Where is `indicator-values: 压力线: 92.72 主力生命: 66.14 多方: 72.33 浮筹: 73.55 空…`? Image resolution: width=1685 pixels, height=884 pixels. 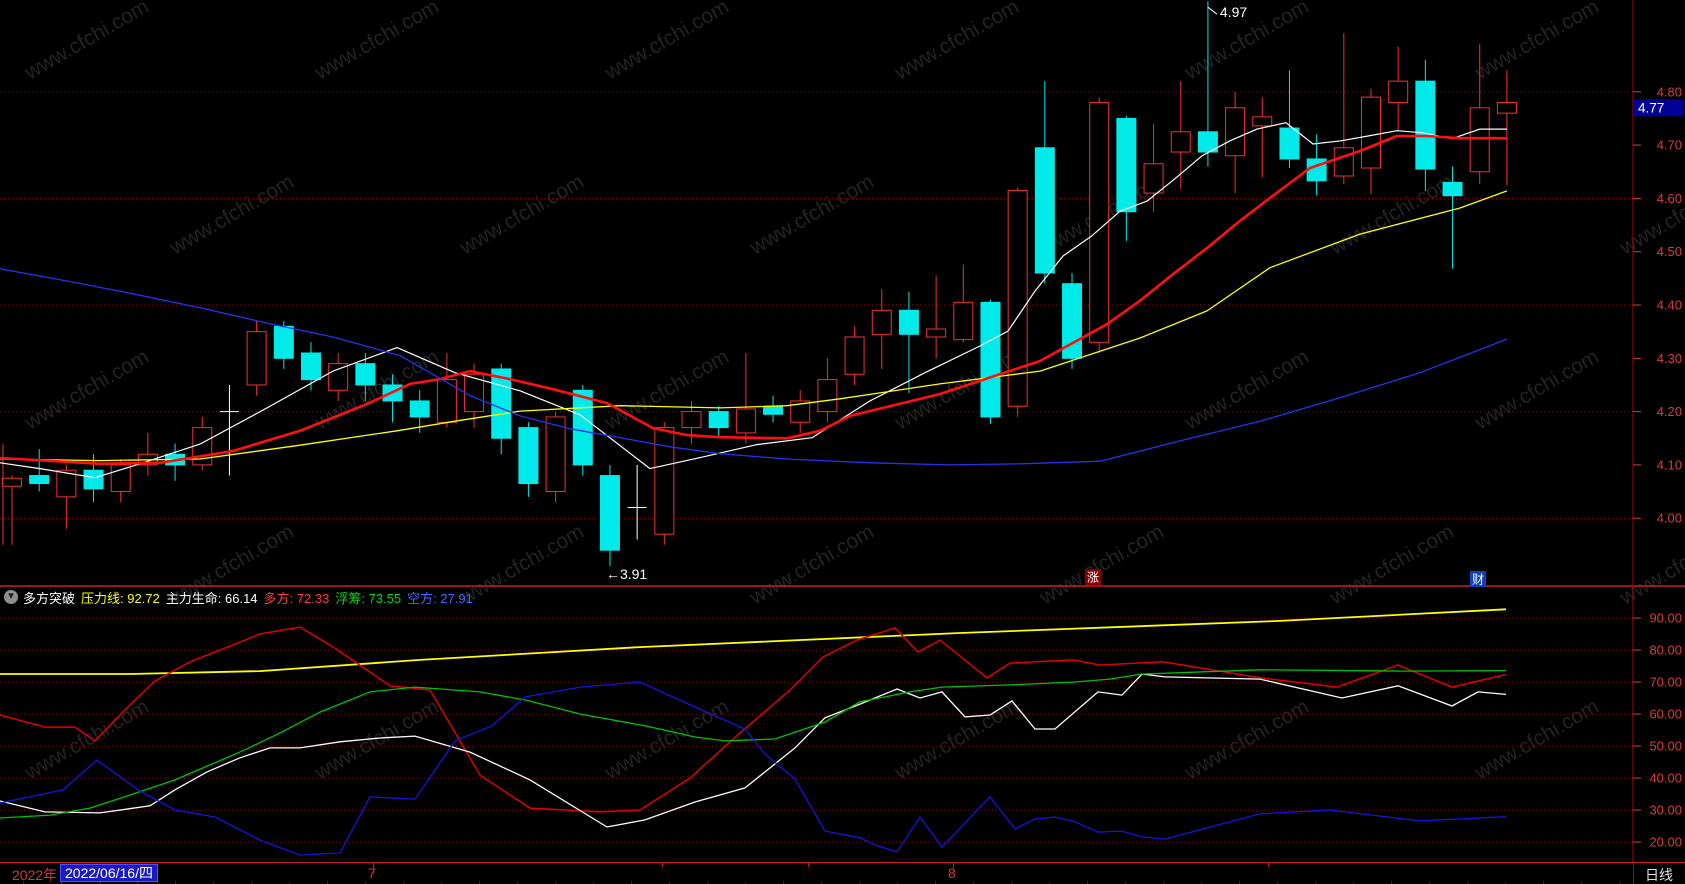
indicator-values: 压力线: 92.72 主力生命: 66.14 多方: 72.33 浮筹: 73.55 空… is located at coordinates (280, 597).